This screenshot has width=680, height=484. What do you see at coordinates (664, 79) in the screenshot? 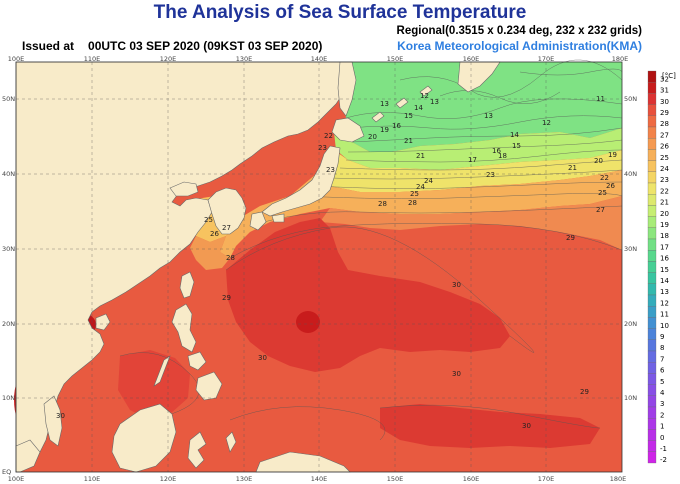
I see `colorbar-label: 32` at bounding box center [664, 79].